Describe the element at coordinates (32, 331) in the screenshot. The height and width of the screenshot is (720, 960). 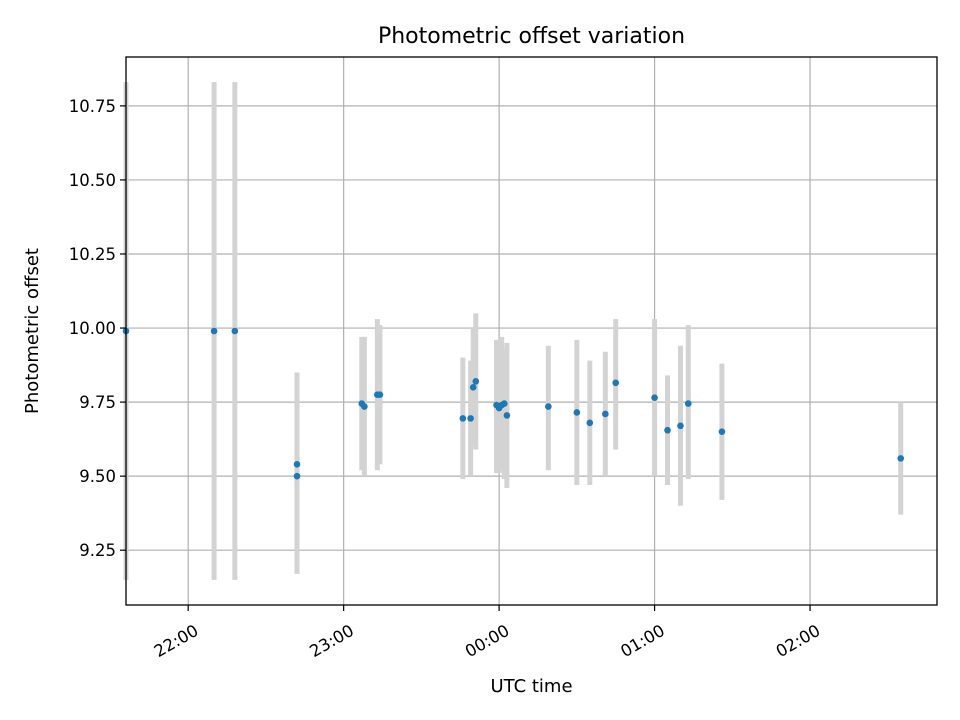
I see `y-axis-label: Photometric offset` at that location.